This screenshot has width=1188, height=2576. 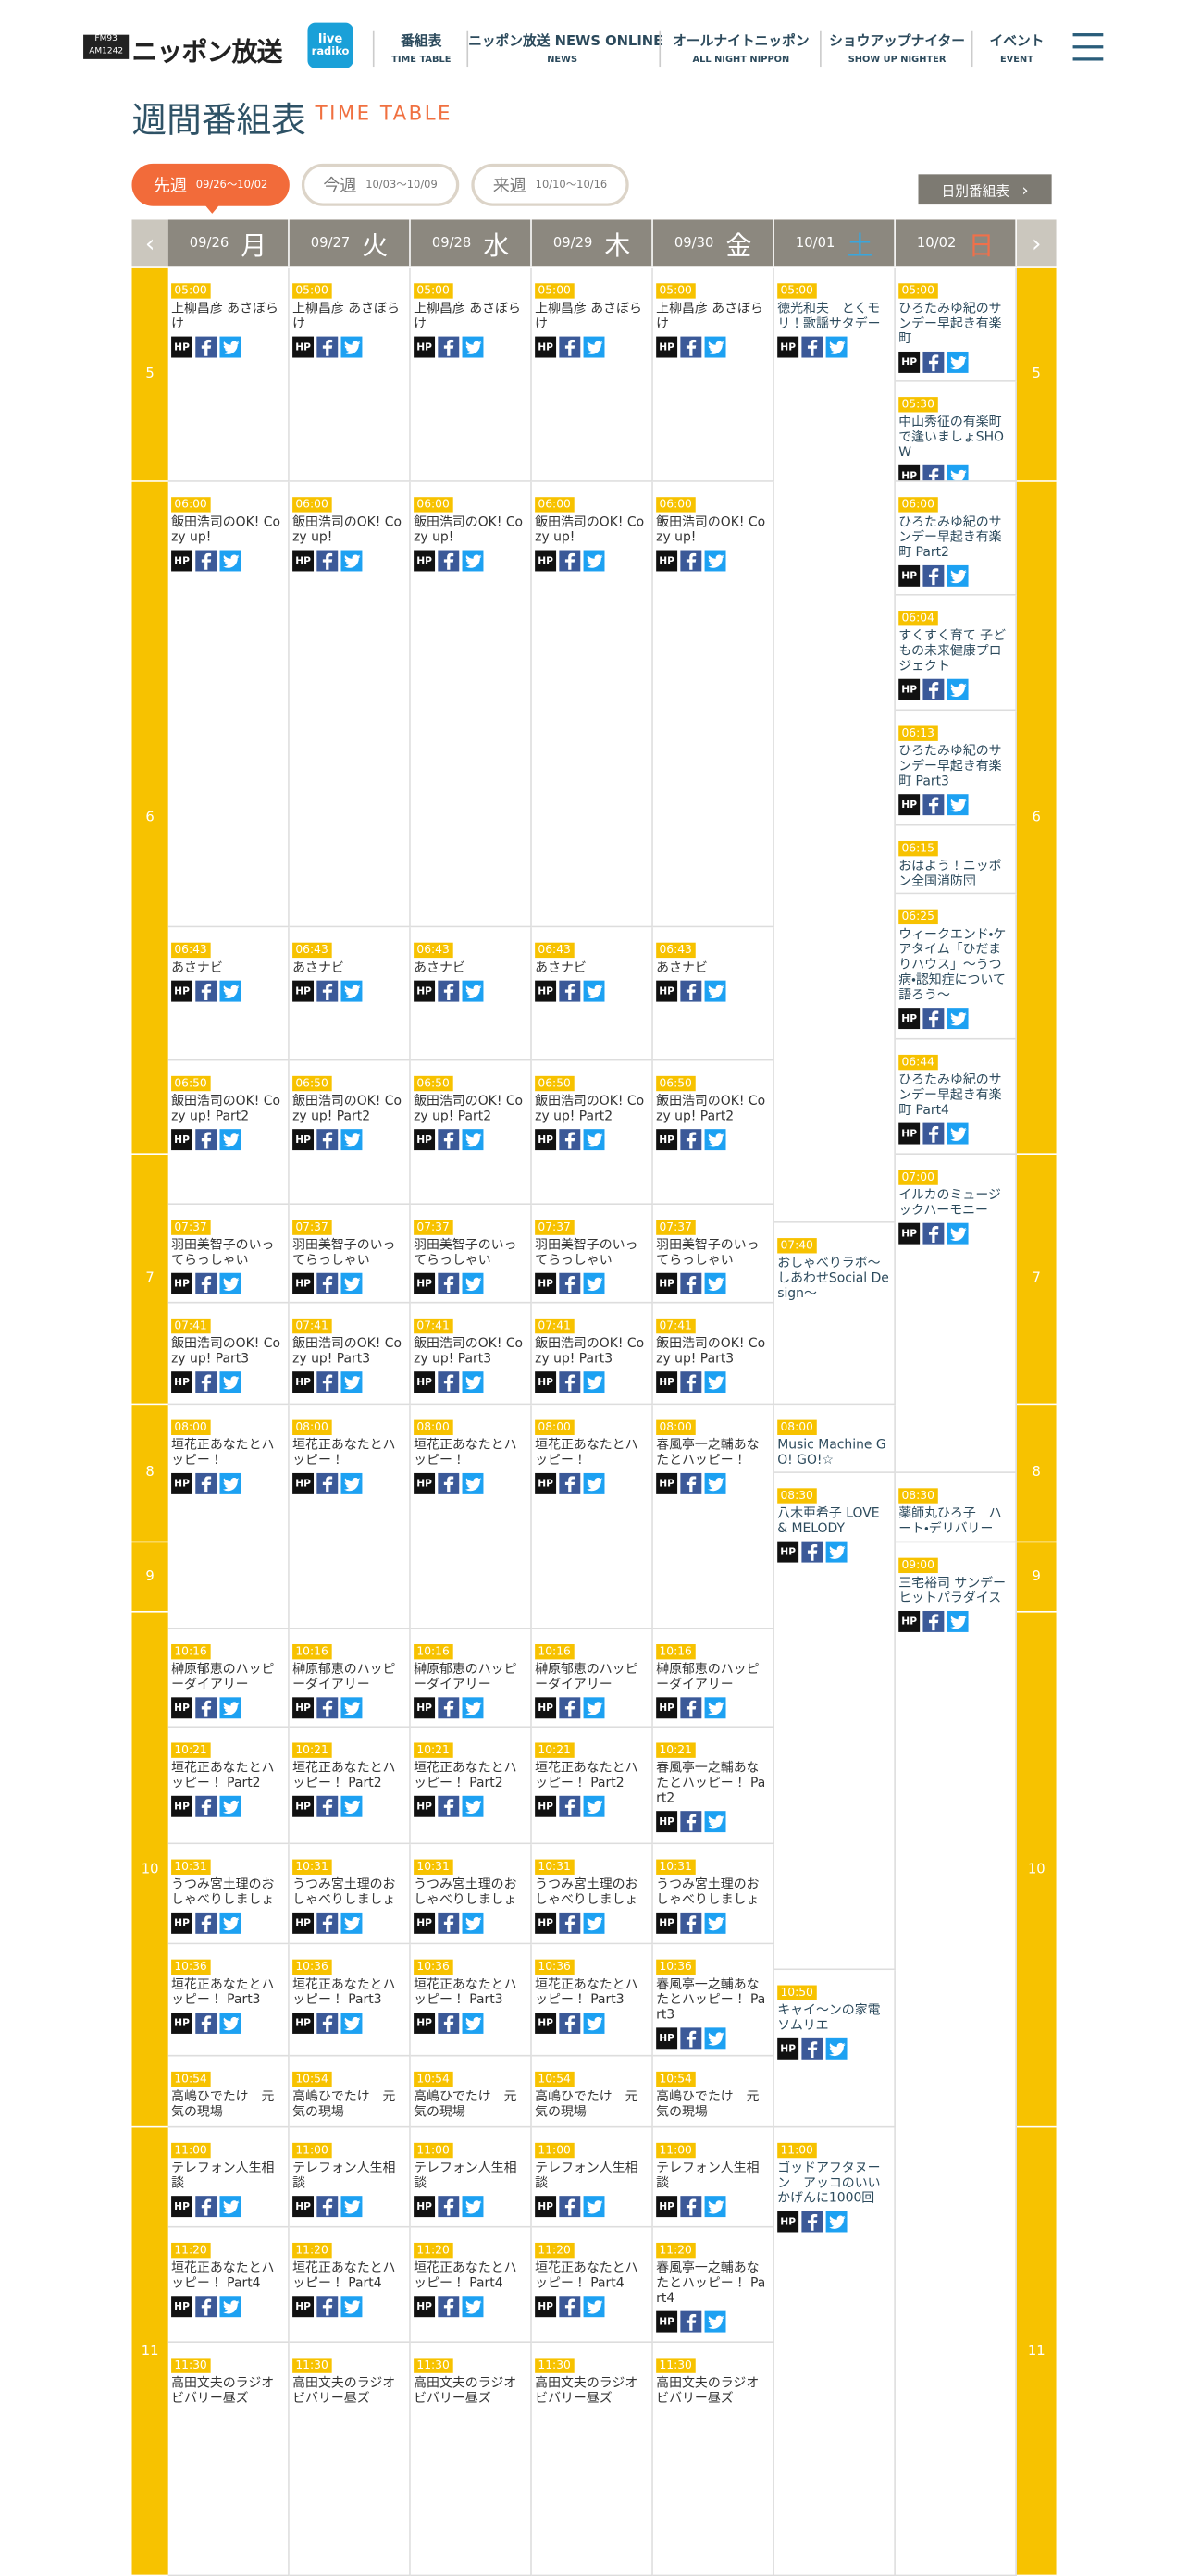 What do you see at coordinates (835, 2352) in the screenshot?
I see `program-cell: 11:00 ゴッドアフタヌーン アッコのいいかげんに1000回 HP` at bounding box center [835, 2352].